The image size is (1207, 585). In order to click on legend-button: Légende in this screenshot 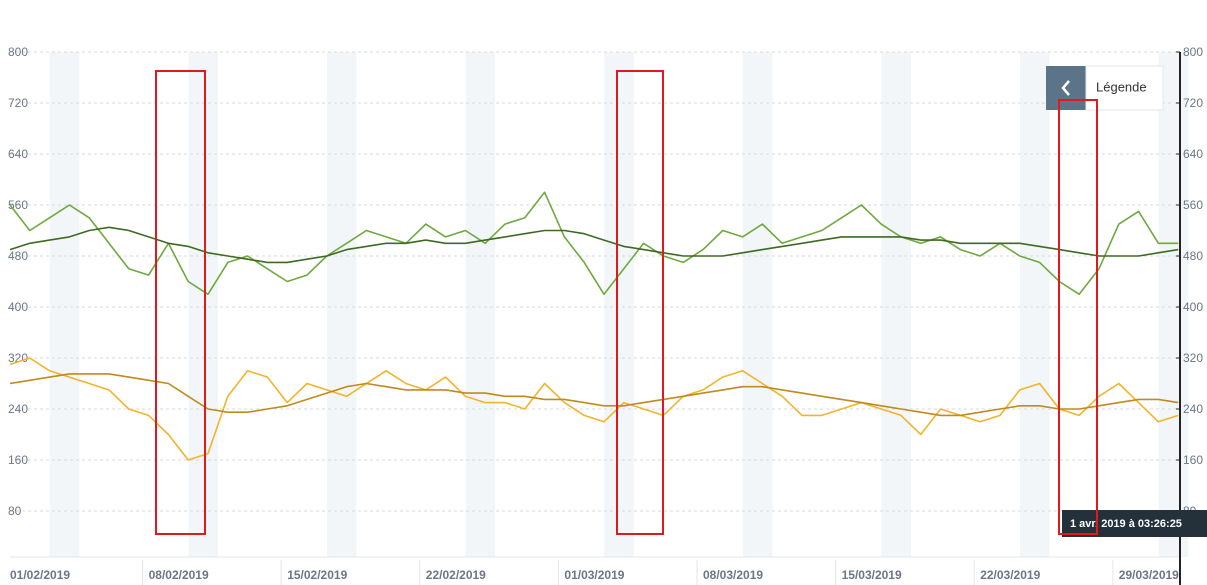, I will do `click(1105, 88)`.